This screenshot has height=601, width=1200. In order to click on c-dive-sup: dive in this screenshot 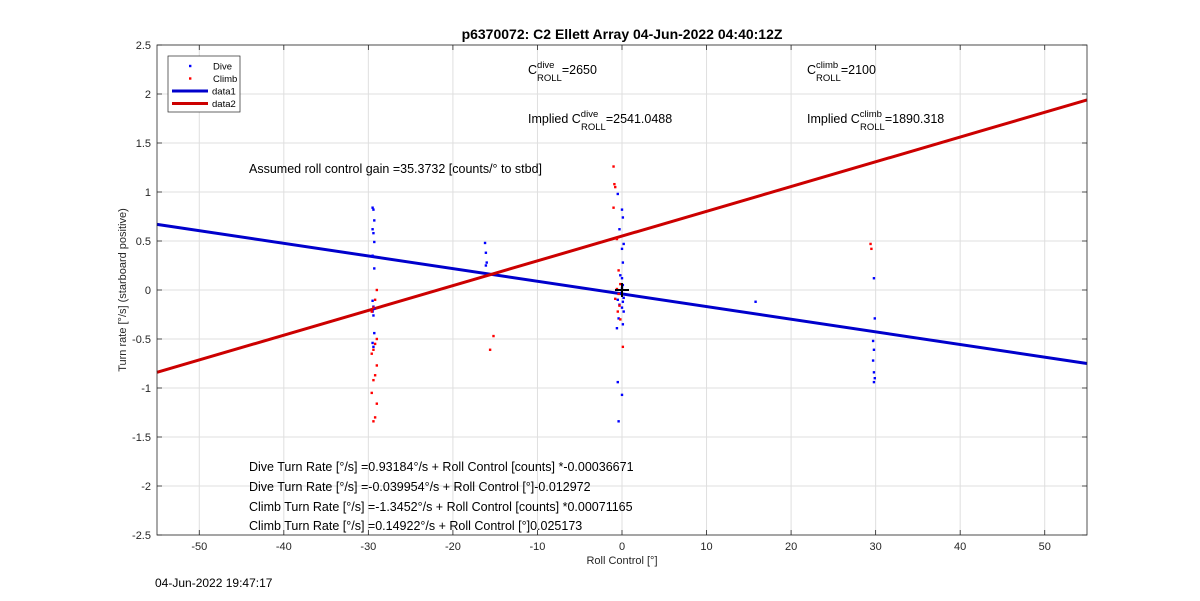, I will do `click(545, 65)`.